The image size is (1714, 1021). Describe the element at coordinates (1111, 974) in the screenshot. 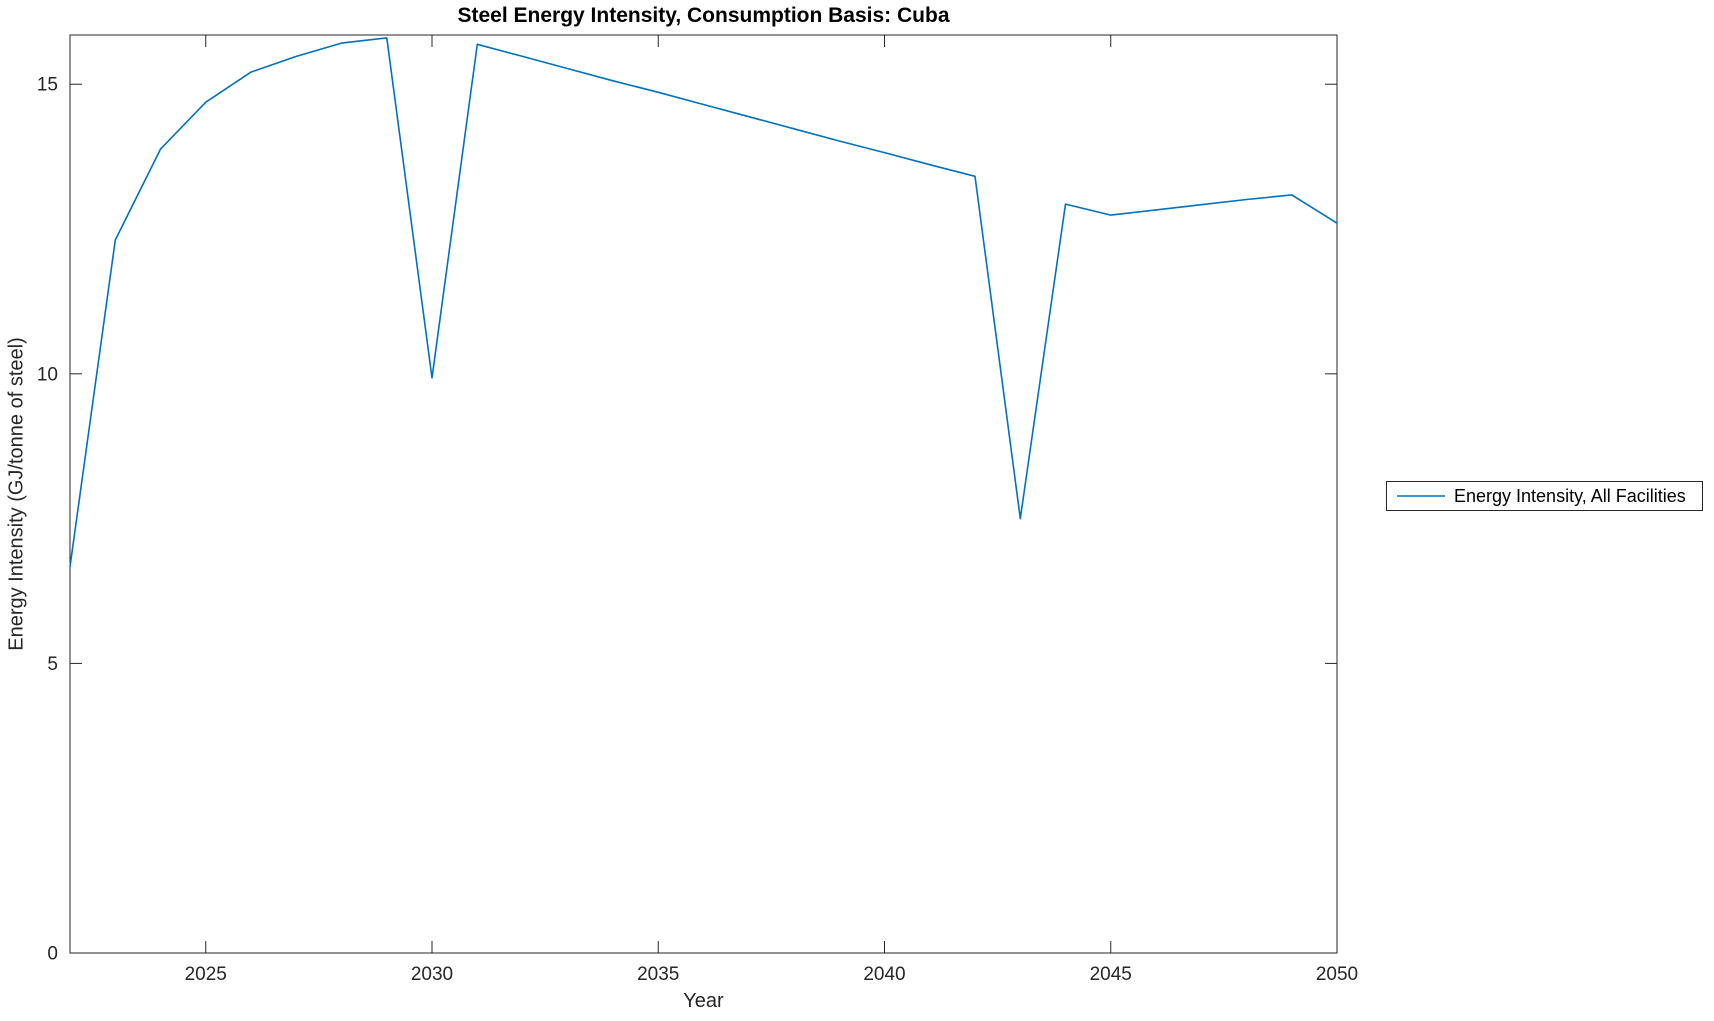

I see `x-tick-label: 2045` at that location.